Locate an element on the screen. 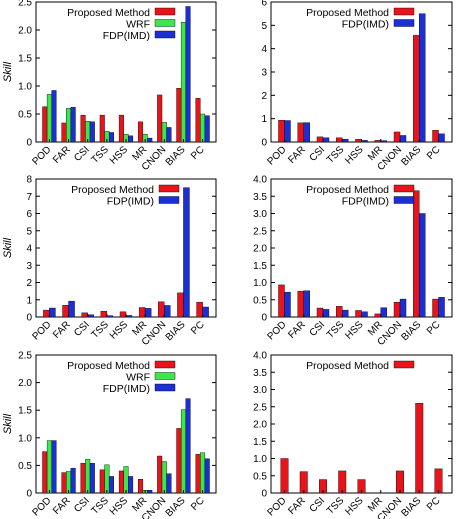 This screenshot has height=519, width=474. bar-proposed-bias is located at coordinates (179, 461).